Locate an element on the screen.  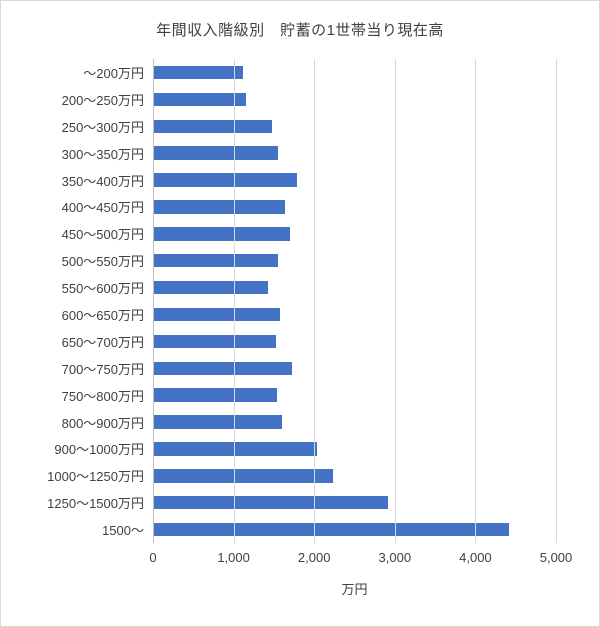
chart-title: 年間収入階級別 貯蓄の1世帯当り現在高 is located at coordinates (300, 30).